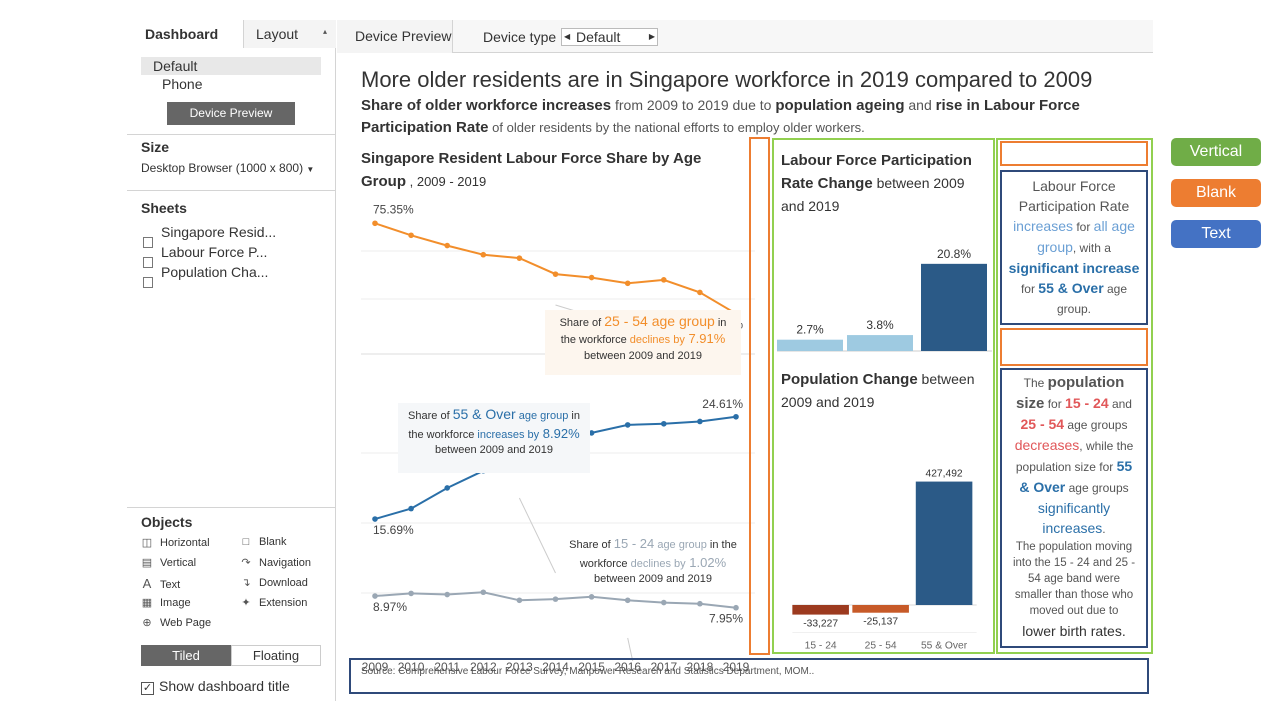 The height and width of the screenshot is (720, 1280). What do you see at coordinates (222, 168) in the screenshot?
I see `size-value: Desktop Browser (1000 x 800)` at bounding box center [222, 168].